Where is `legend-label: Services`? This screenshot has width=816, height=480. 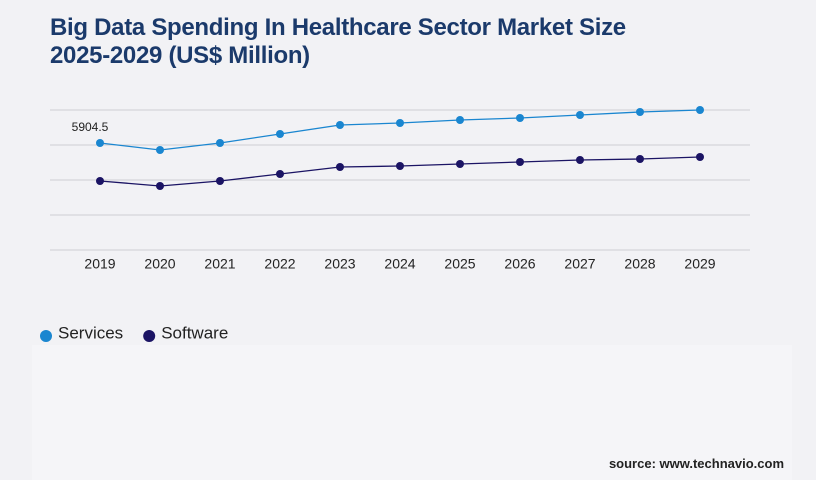
legend-label: Services is located at coordinates (90, 332).